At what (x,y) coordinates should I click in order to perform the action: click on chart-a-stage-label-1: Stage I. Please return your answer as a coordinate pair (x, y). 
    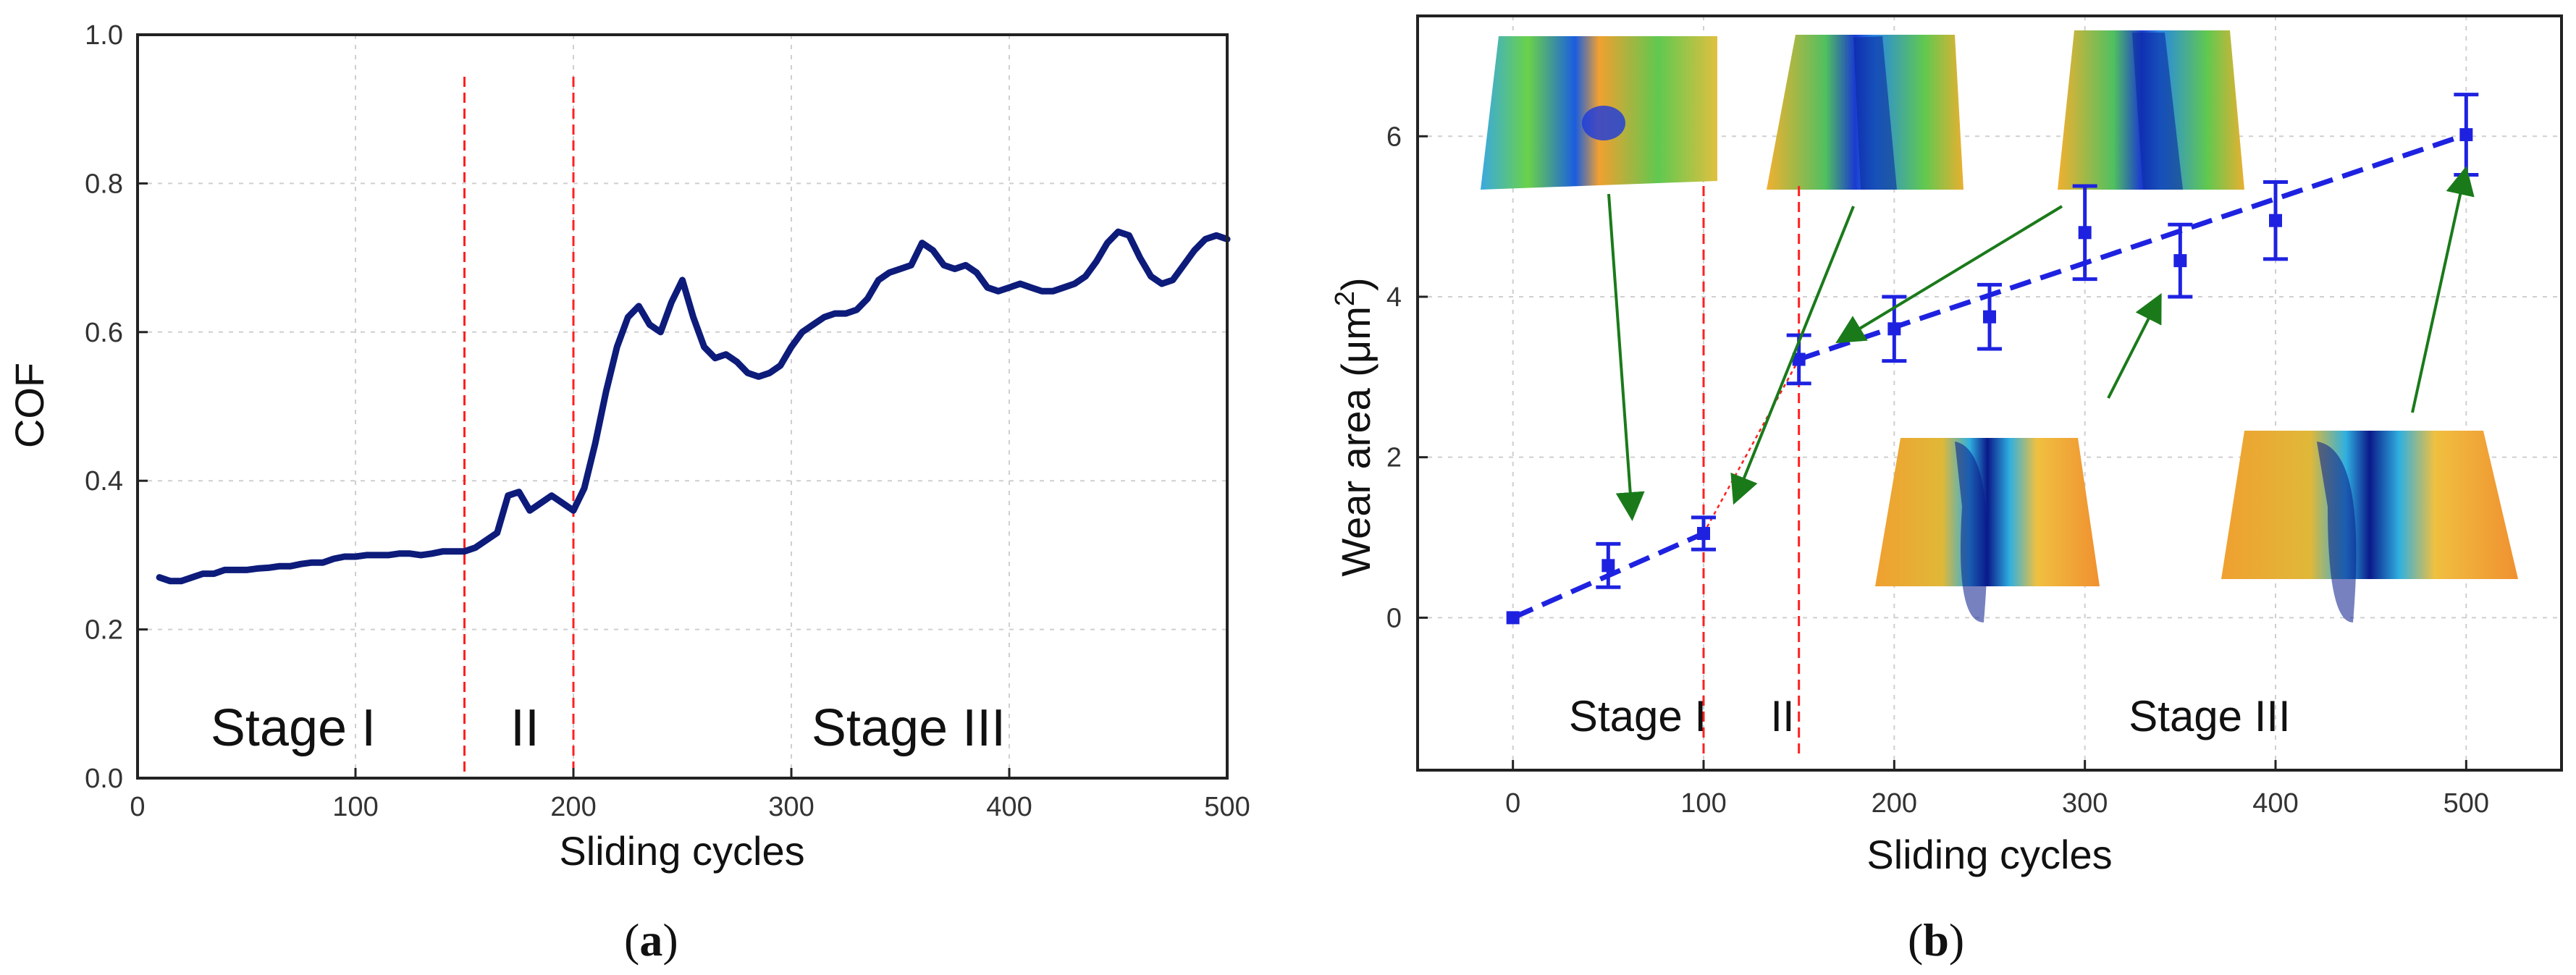
    Looking at the image, I should click on (293, 728).